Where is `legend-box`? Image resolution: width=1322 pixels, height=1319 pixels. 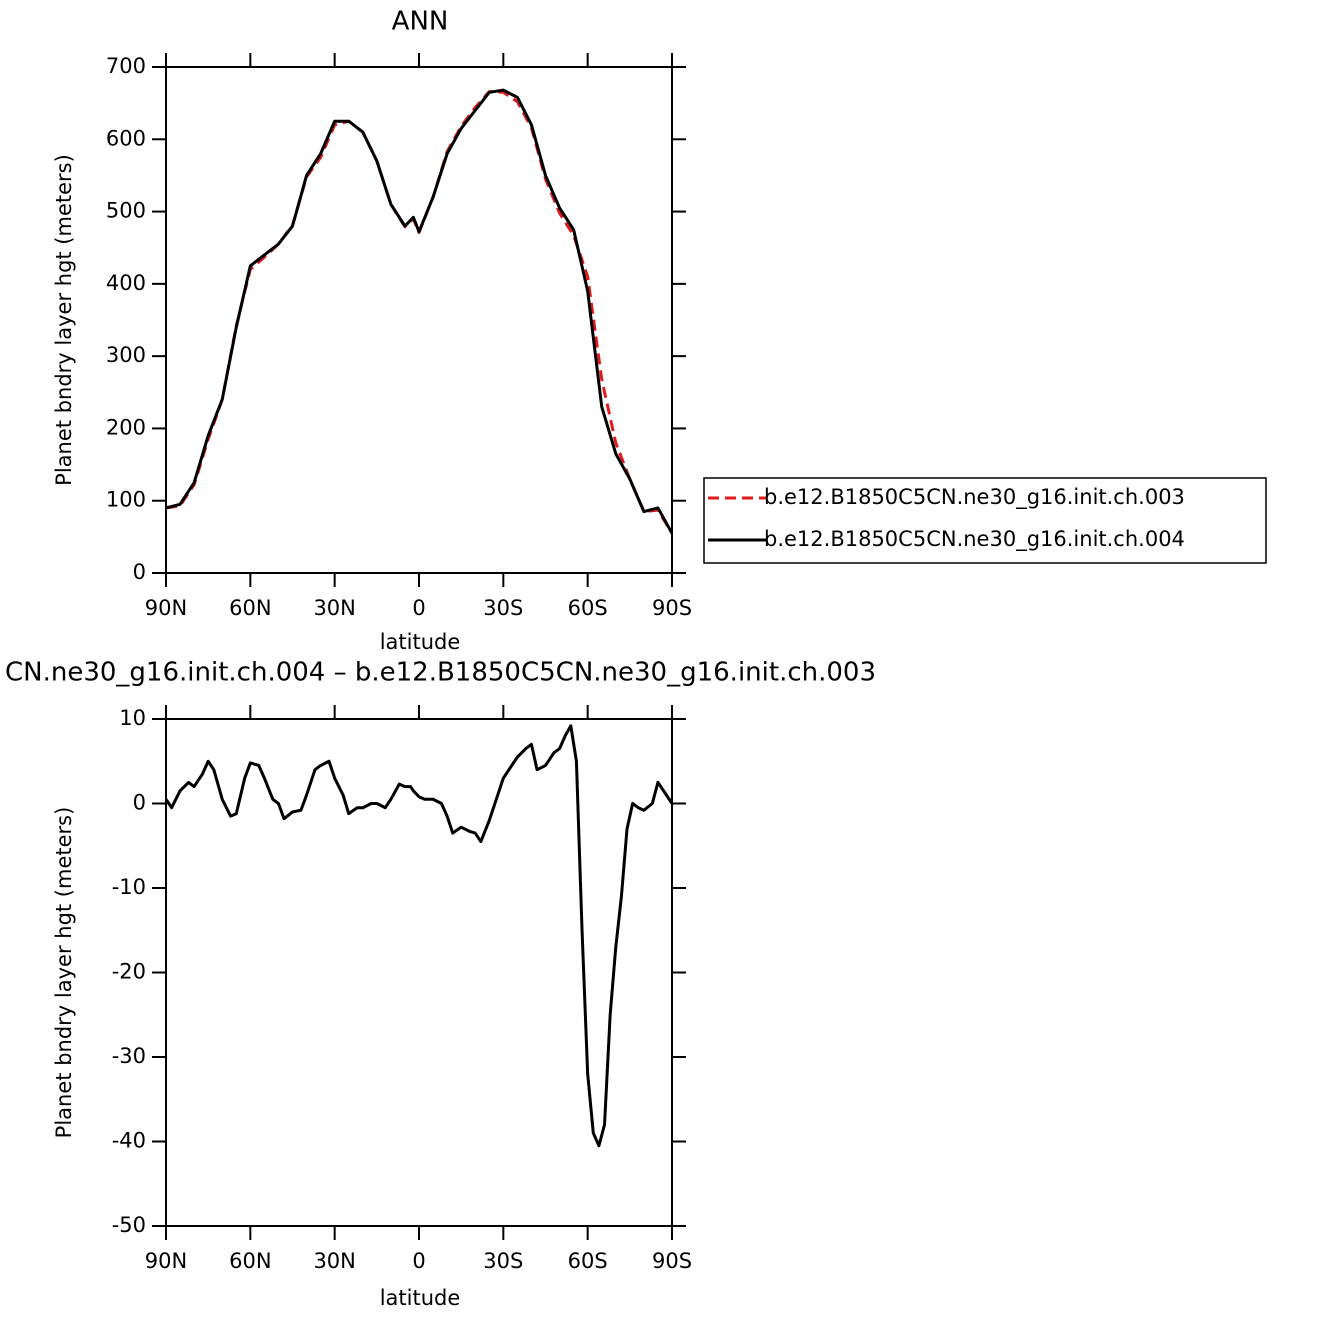 legend-box is located at coordinates (985, 520).